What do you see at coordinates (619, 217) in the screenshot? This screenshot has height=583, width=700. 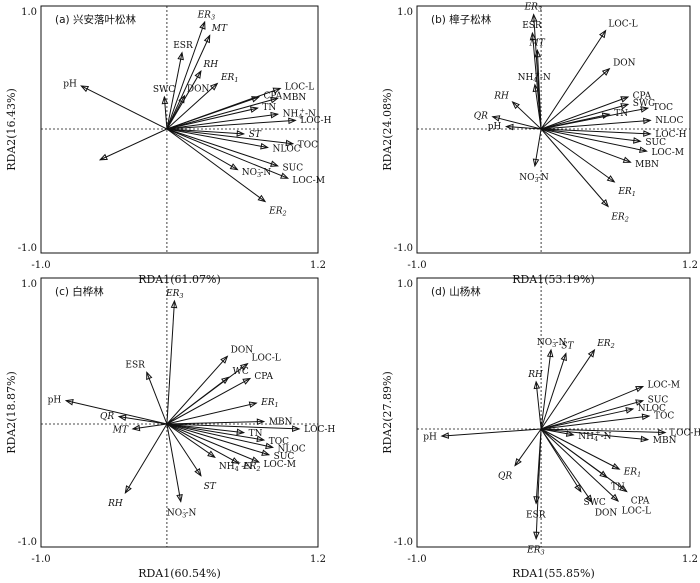 I see `vector-label: ER2` at bounding box center [619, 217].